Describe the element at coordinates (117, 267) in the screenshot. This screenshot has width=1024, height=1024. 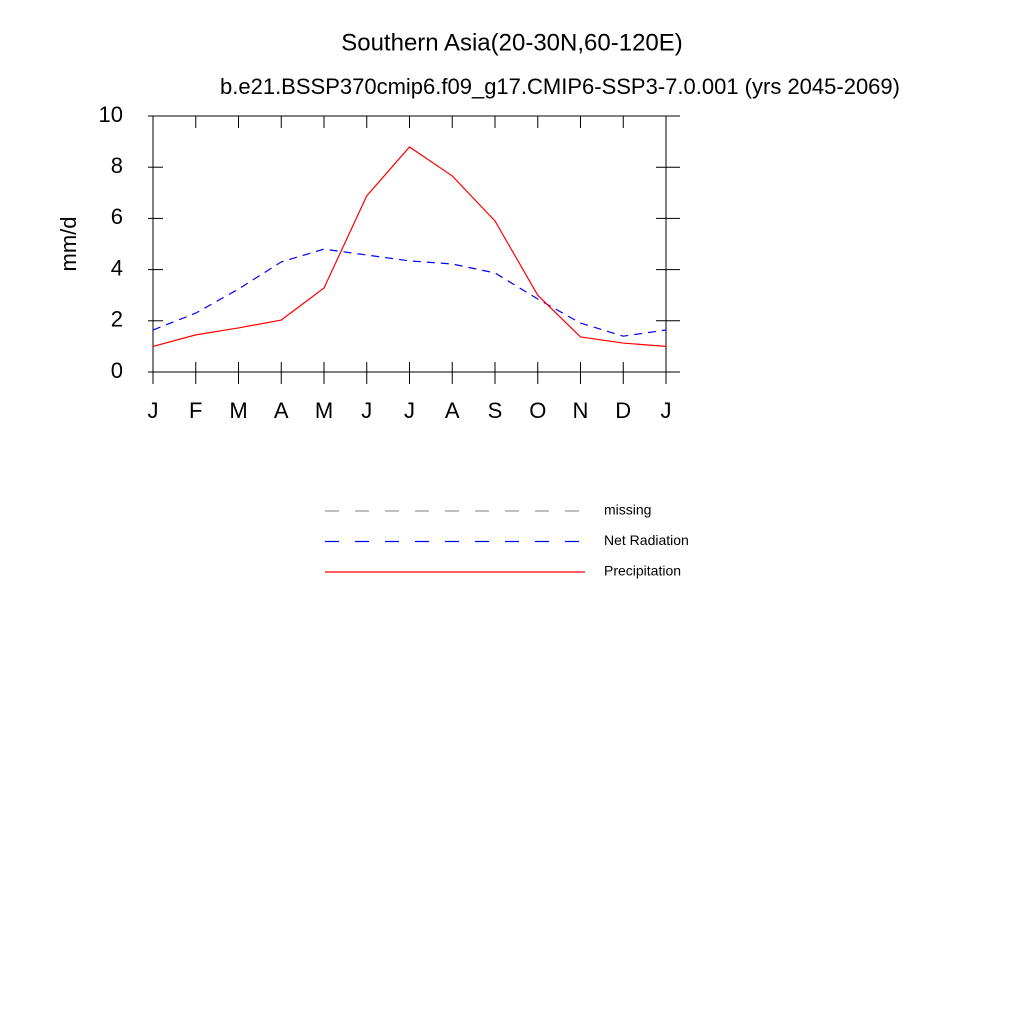
I see `y-tick-label: 4` at that location.